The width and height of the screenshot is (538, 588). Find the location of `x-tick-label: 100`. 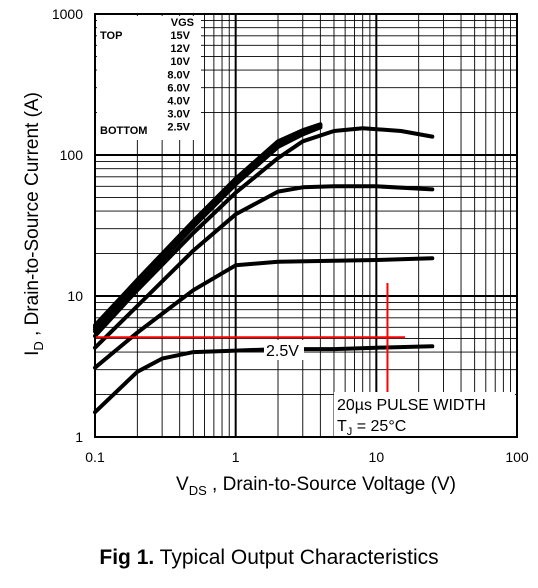

x-tick-label: 100 is located at coordinates (517, 457).